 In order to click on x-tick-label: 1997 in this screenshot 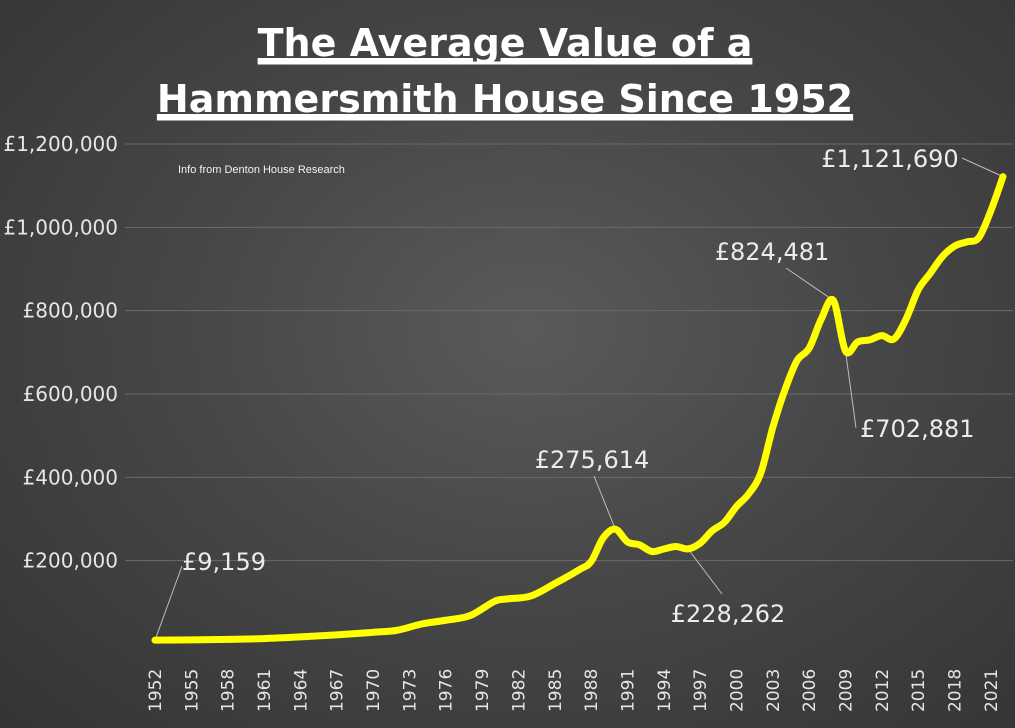, I will do `click(701, 690)`.